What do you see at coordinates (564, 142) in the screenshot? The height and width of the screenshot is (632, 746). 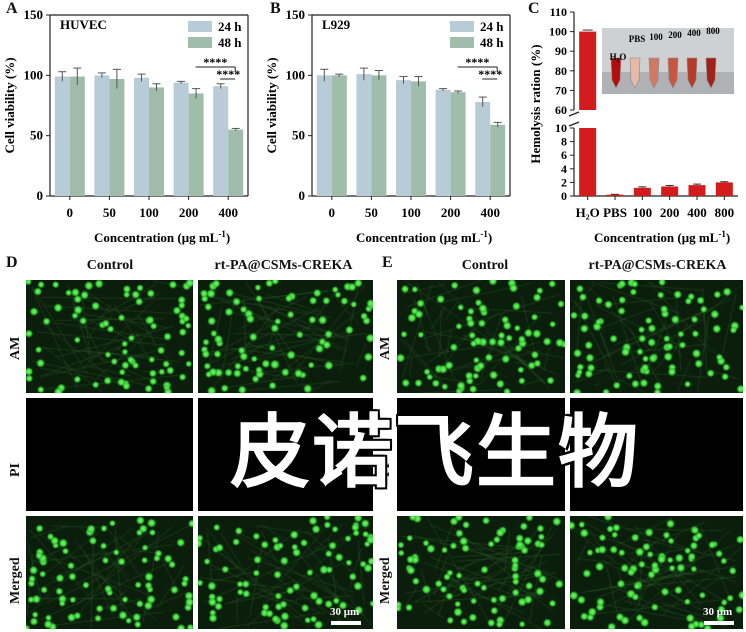 I see `y-tick-label: 8` at bounding box center [564, 142].